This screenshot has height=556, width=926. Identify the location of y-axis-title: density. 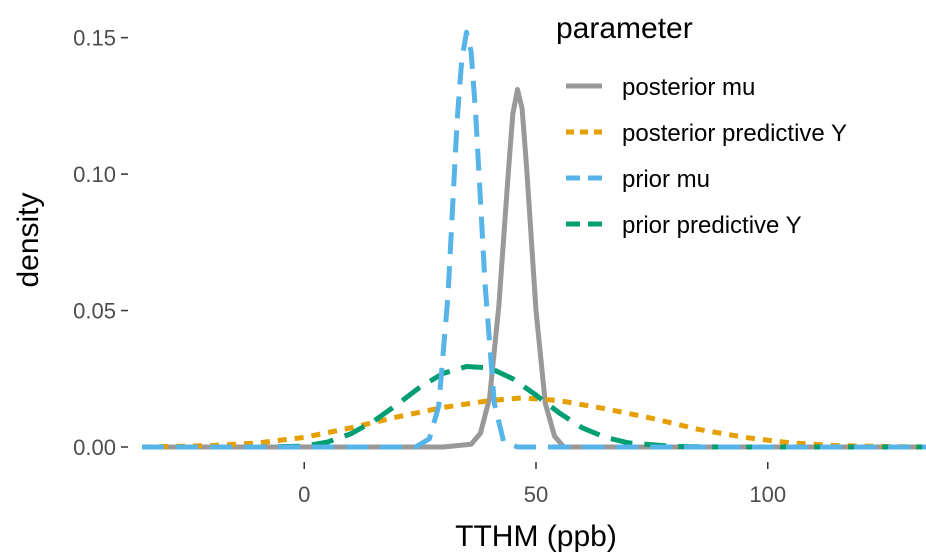
(28, 239).